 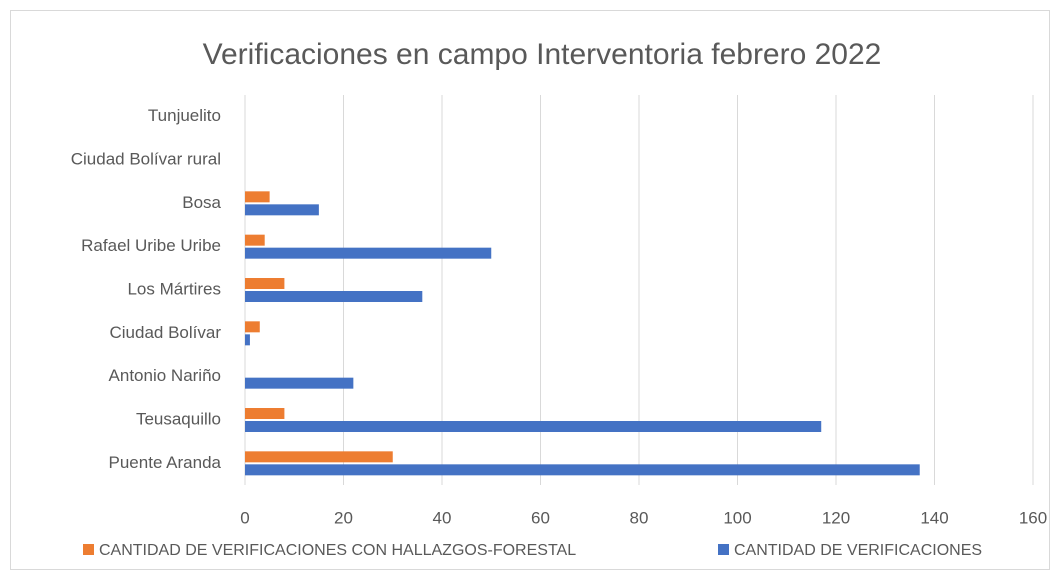 What do you see at coordinates (836, 517) in the screenshot?
I see `x-tick-label: 120` at bounding box center [836, 517].